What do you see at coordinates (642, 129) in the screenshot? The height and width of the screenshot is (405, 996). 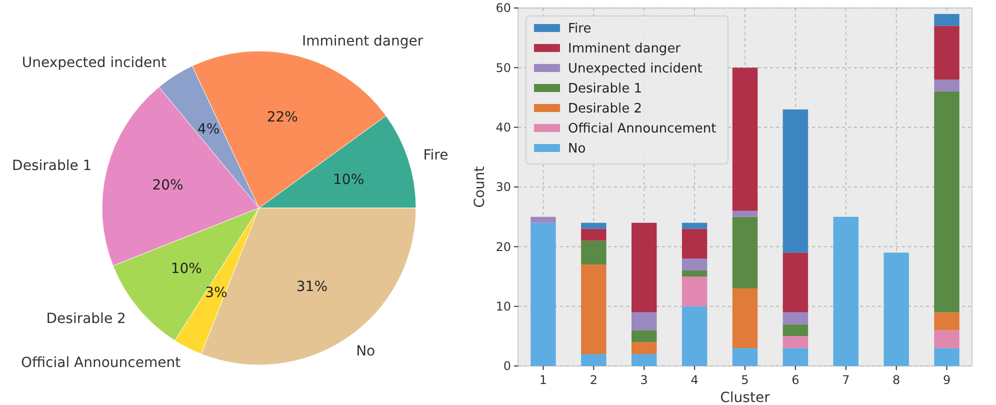 I see `legend-label: Official Announcement` at bounding box center [642, 129].